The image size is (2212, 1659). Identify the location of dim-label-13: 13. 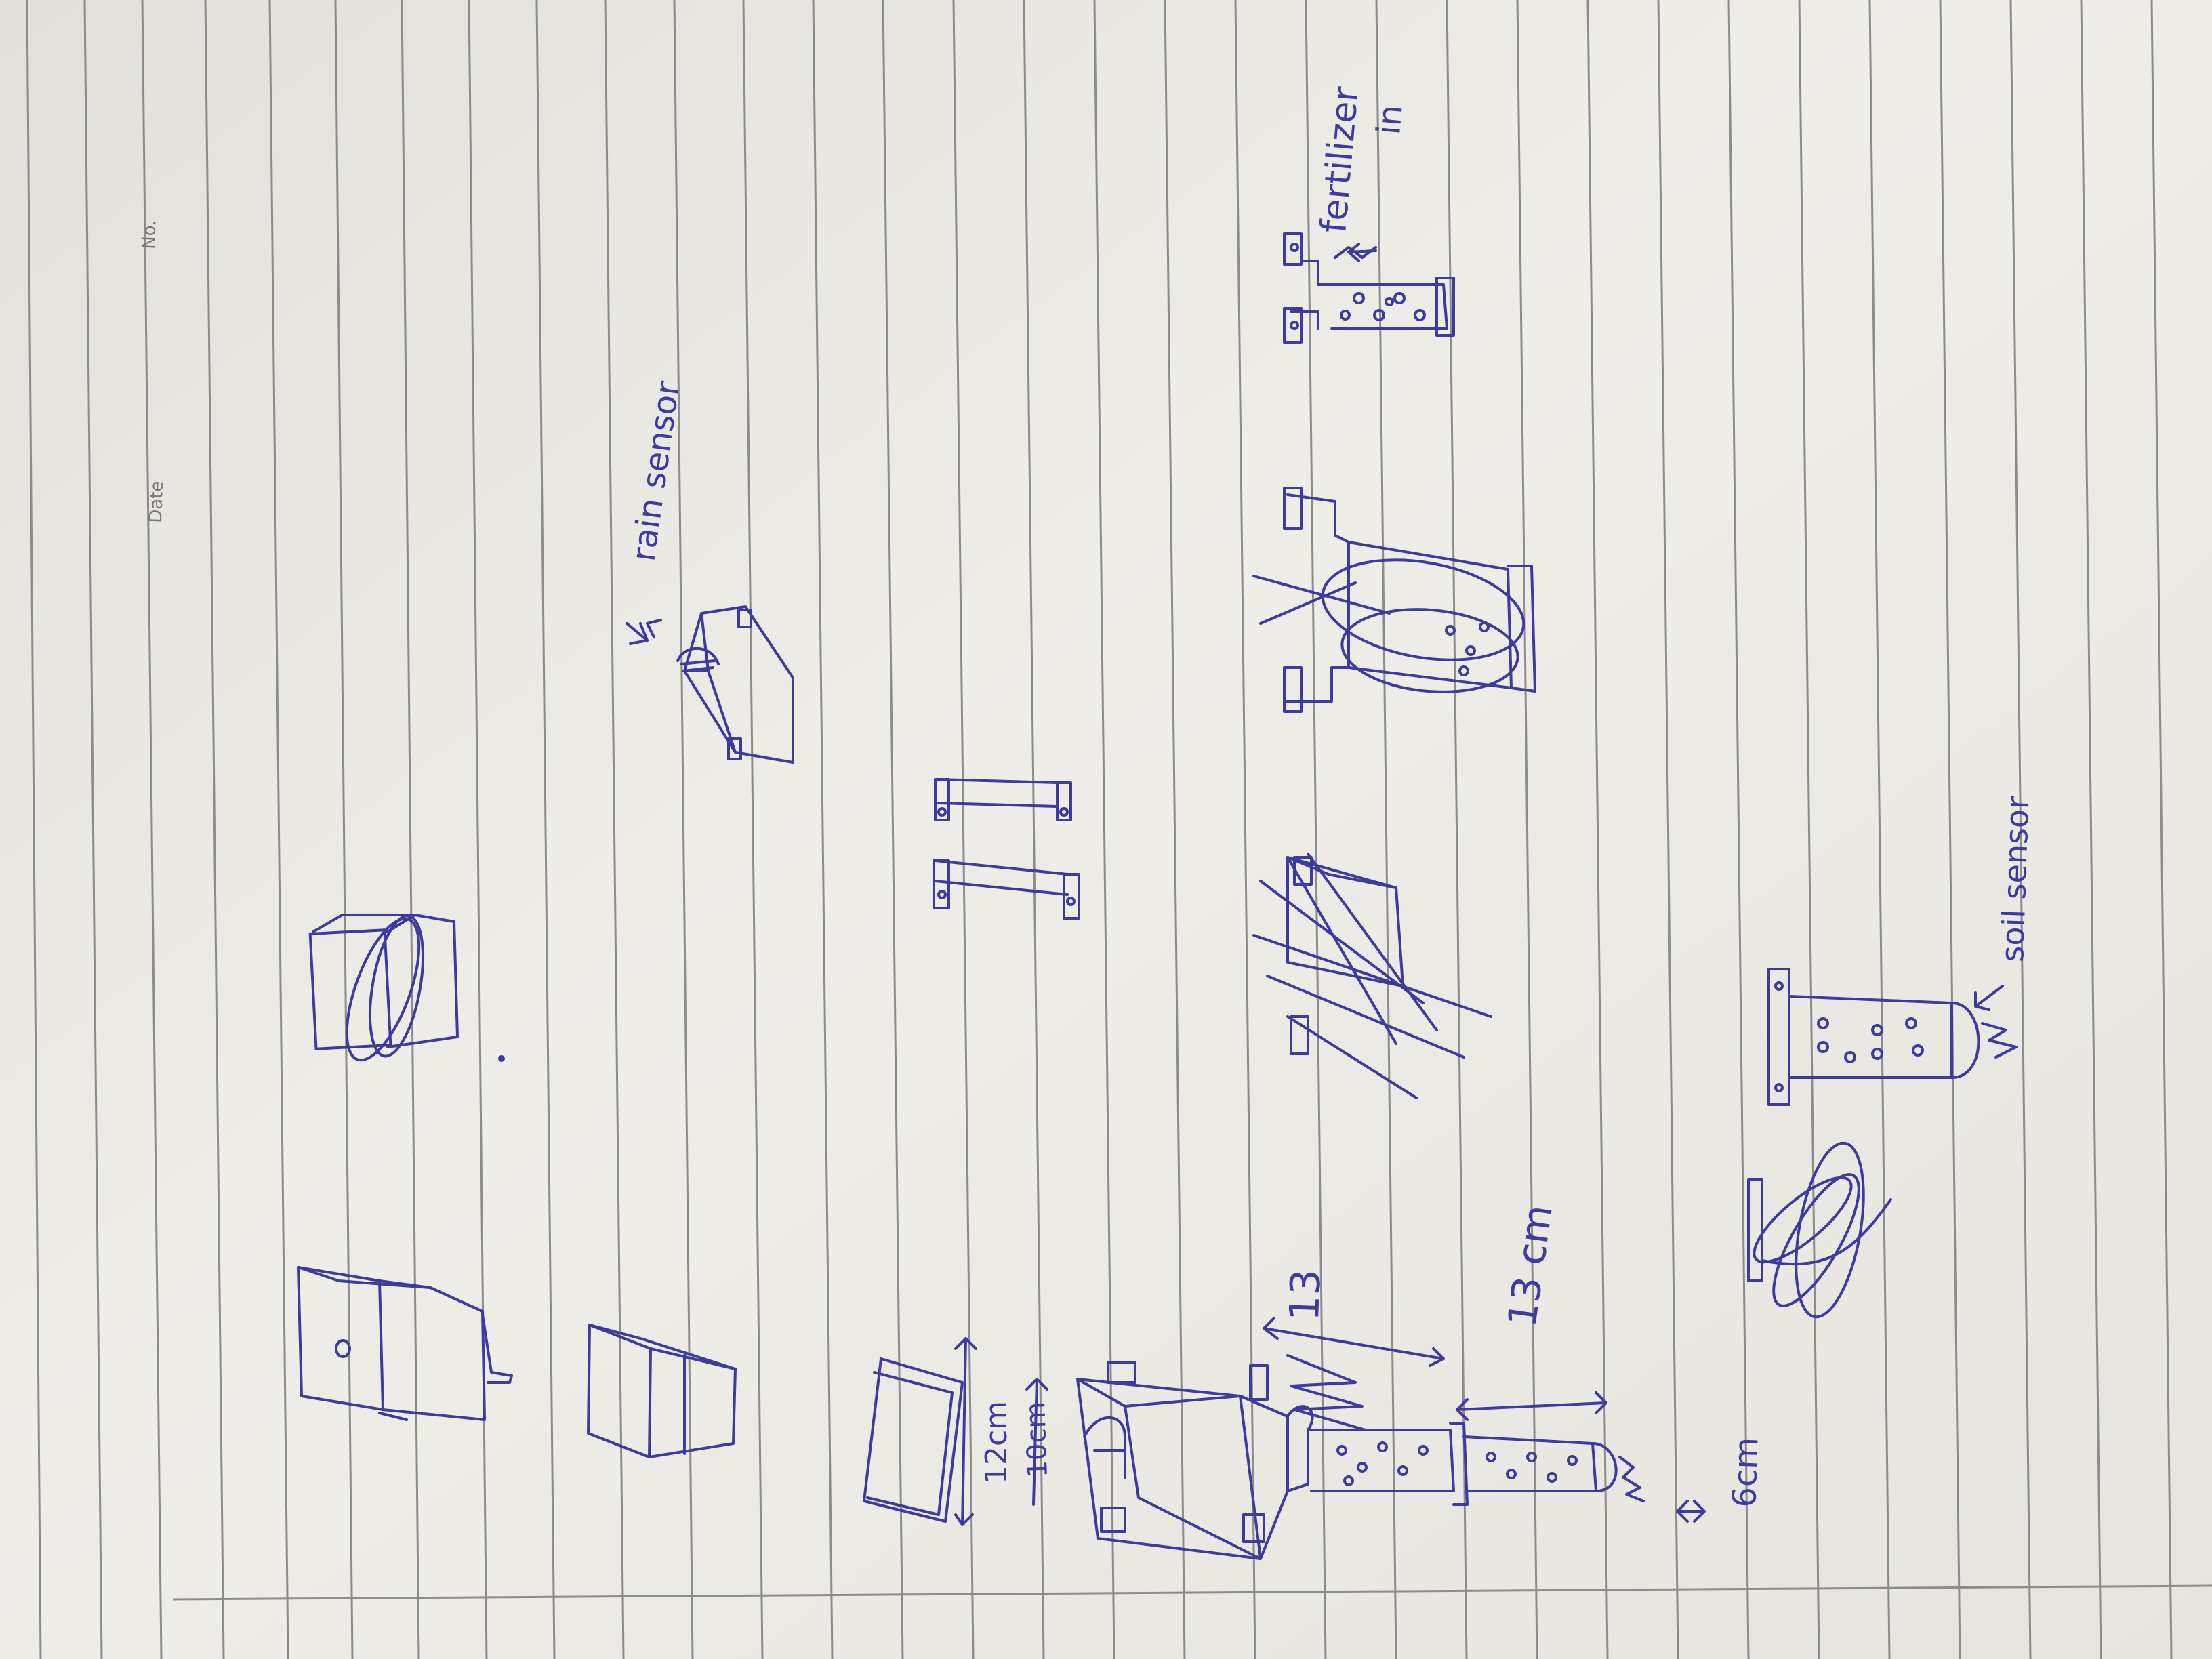
(1305, 1295).